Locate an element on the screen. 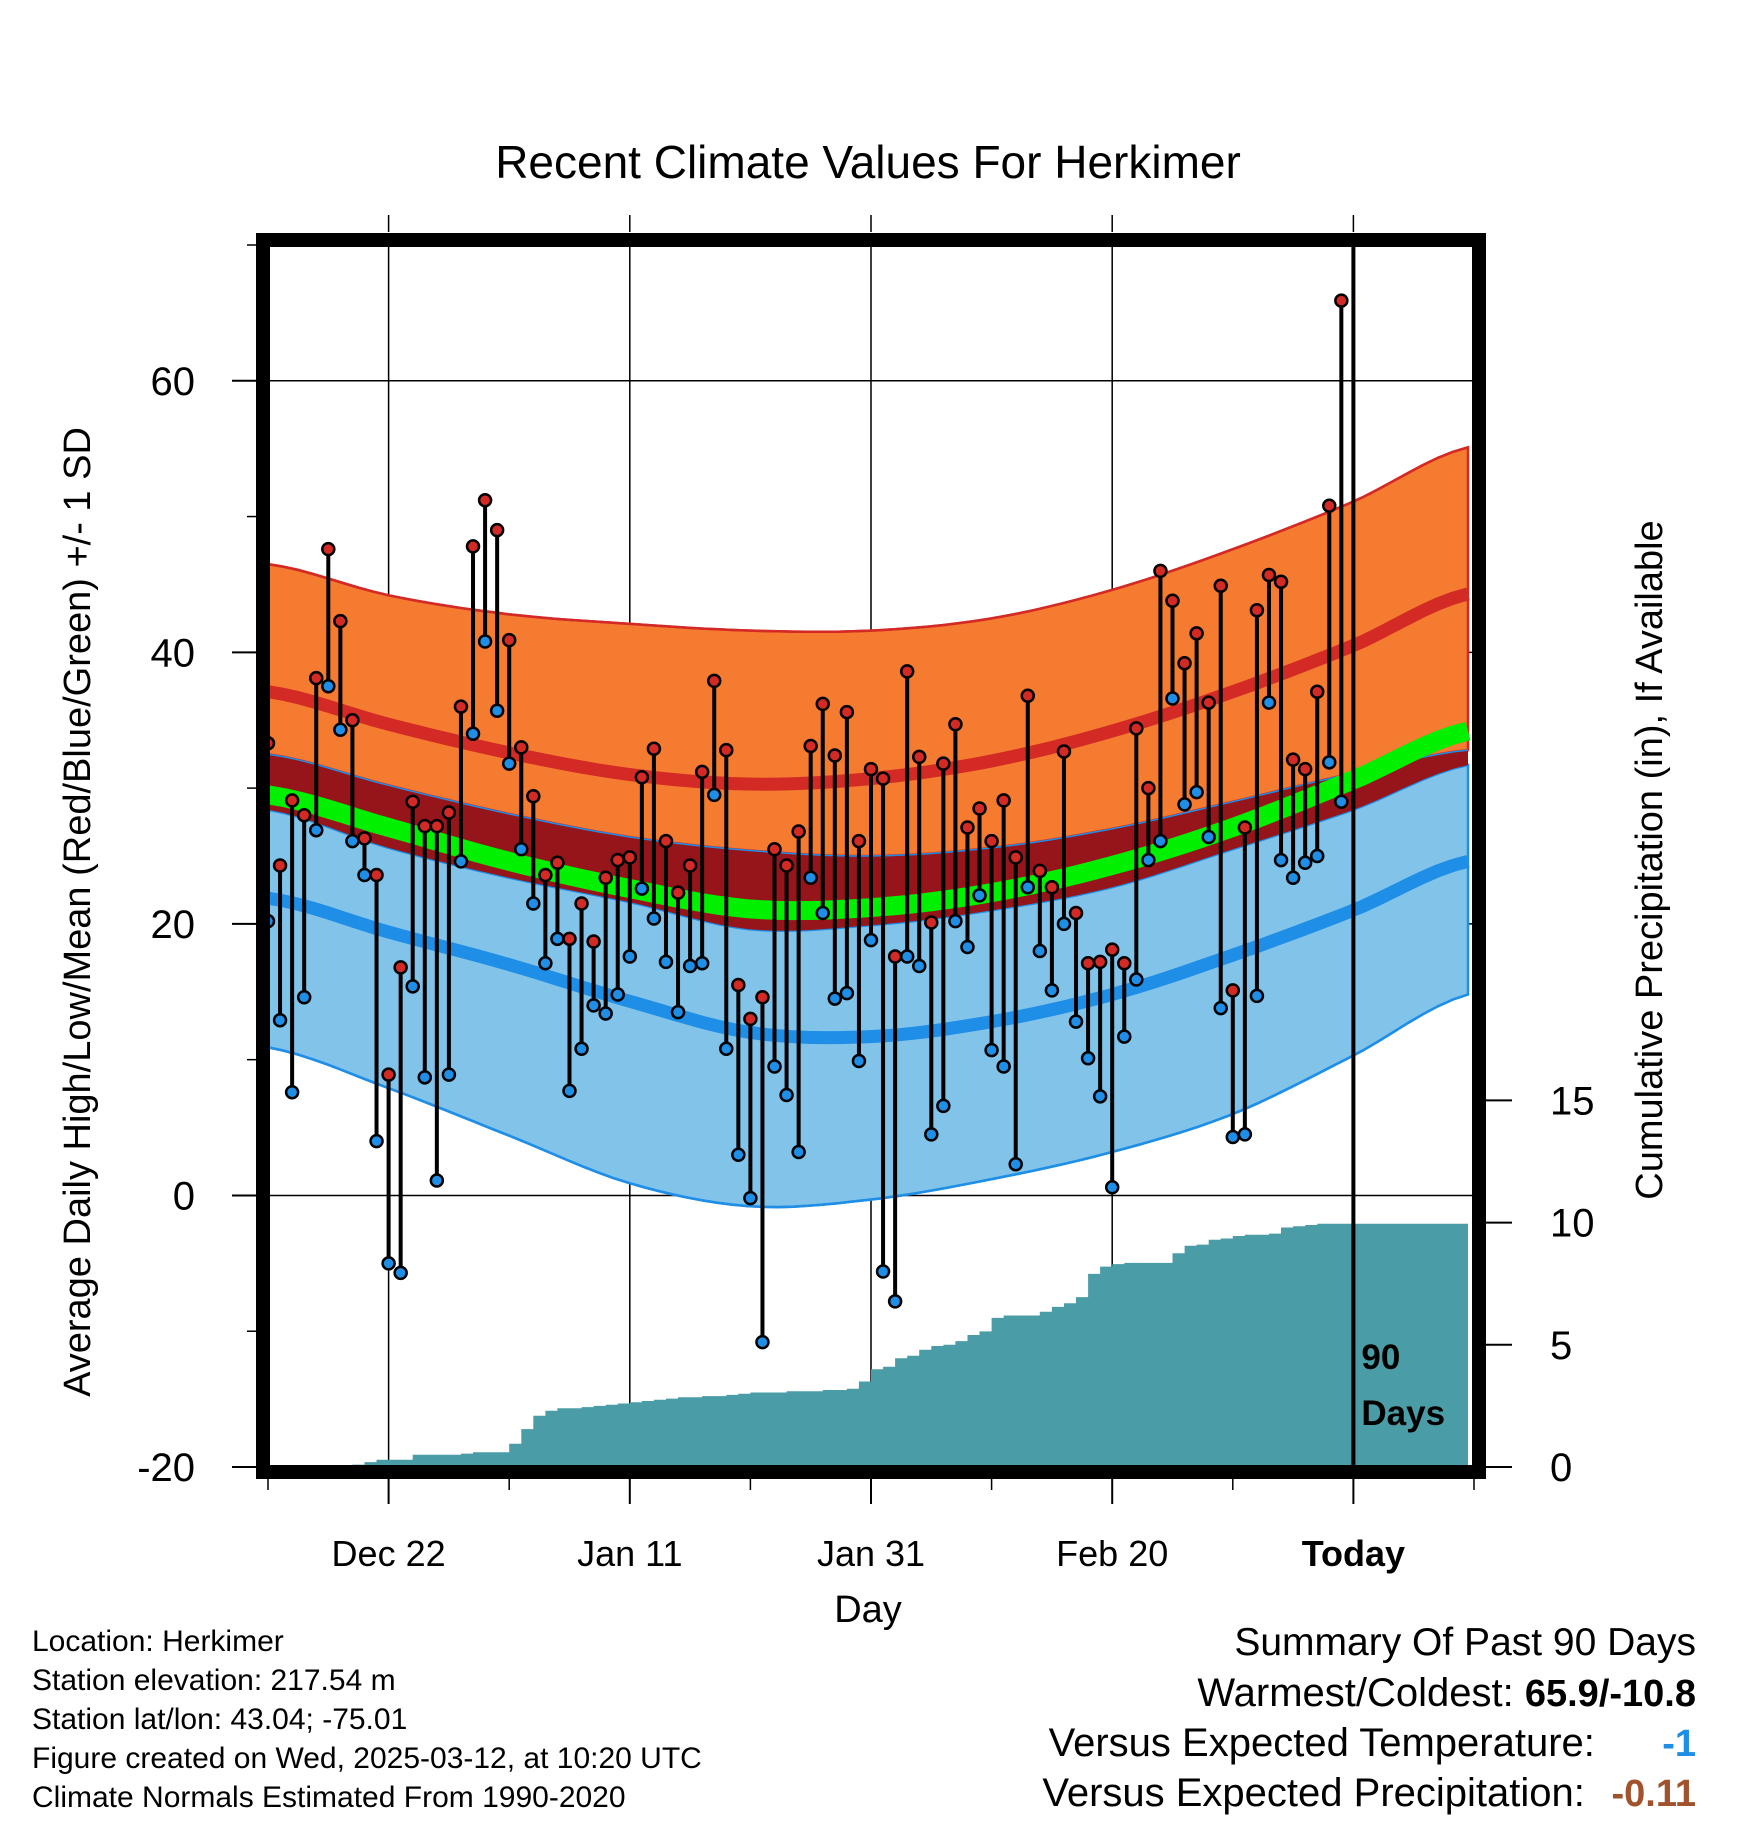  warmest-coldest-label: Warmest/Coldest: is located at coordinates (1355, 1693).